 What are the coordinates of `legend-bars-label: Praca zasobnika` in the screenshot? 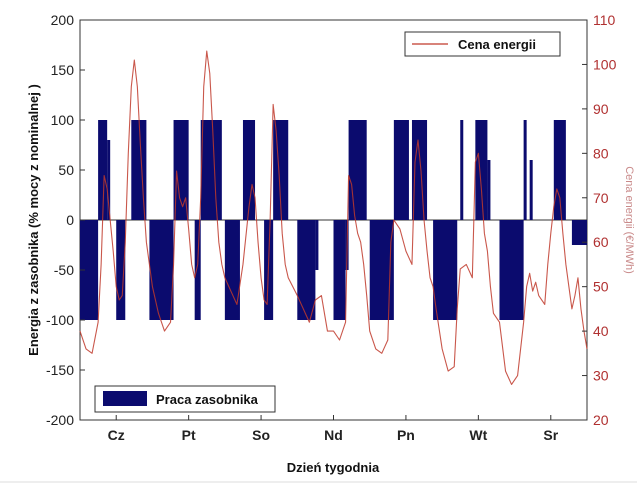 It's located at (207, 399).